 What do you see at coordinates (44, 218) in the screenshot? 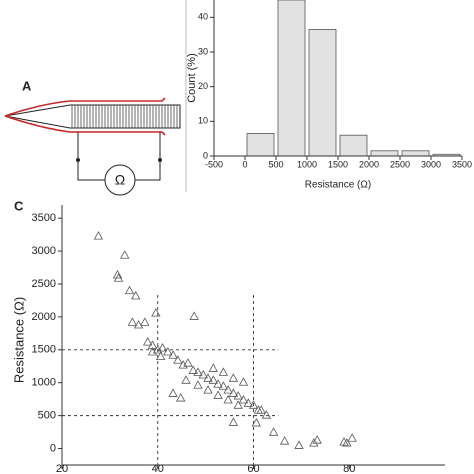
I see `y-tick-label: 3500` at bounding box center [44, 218].